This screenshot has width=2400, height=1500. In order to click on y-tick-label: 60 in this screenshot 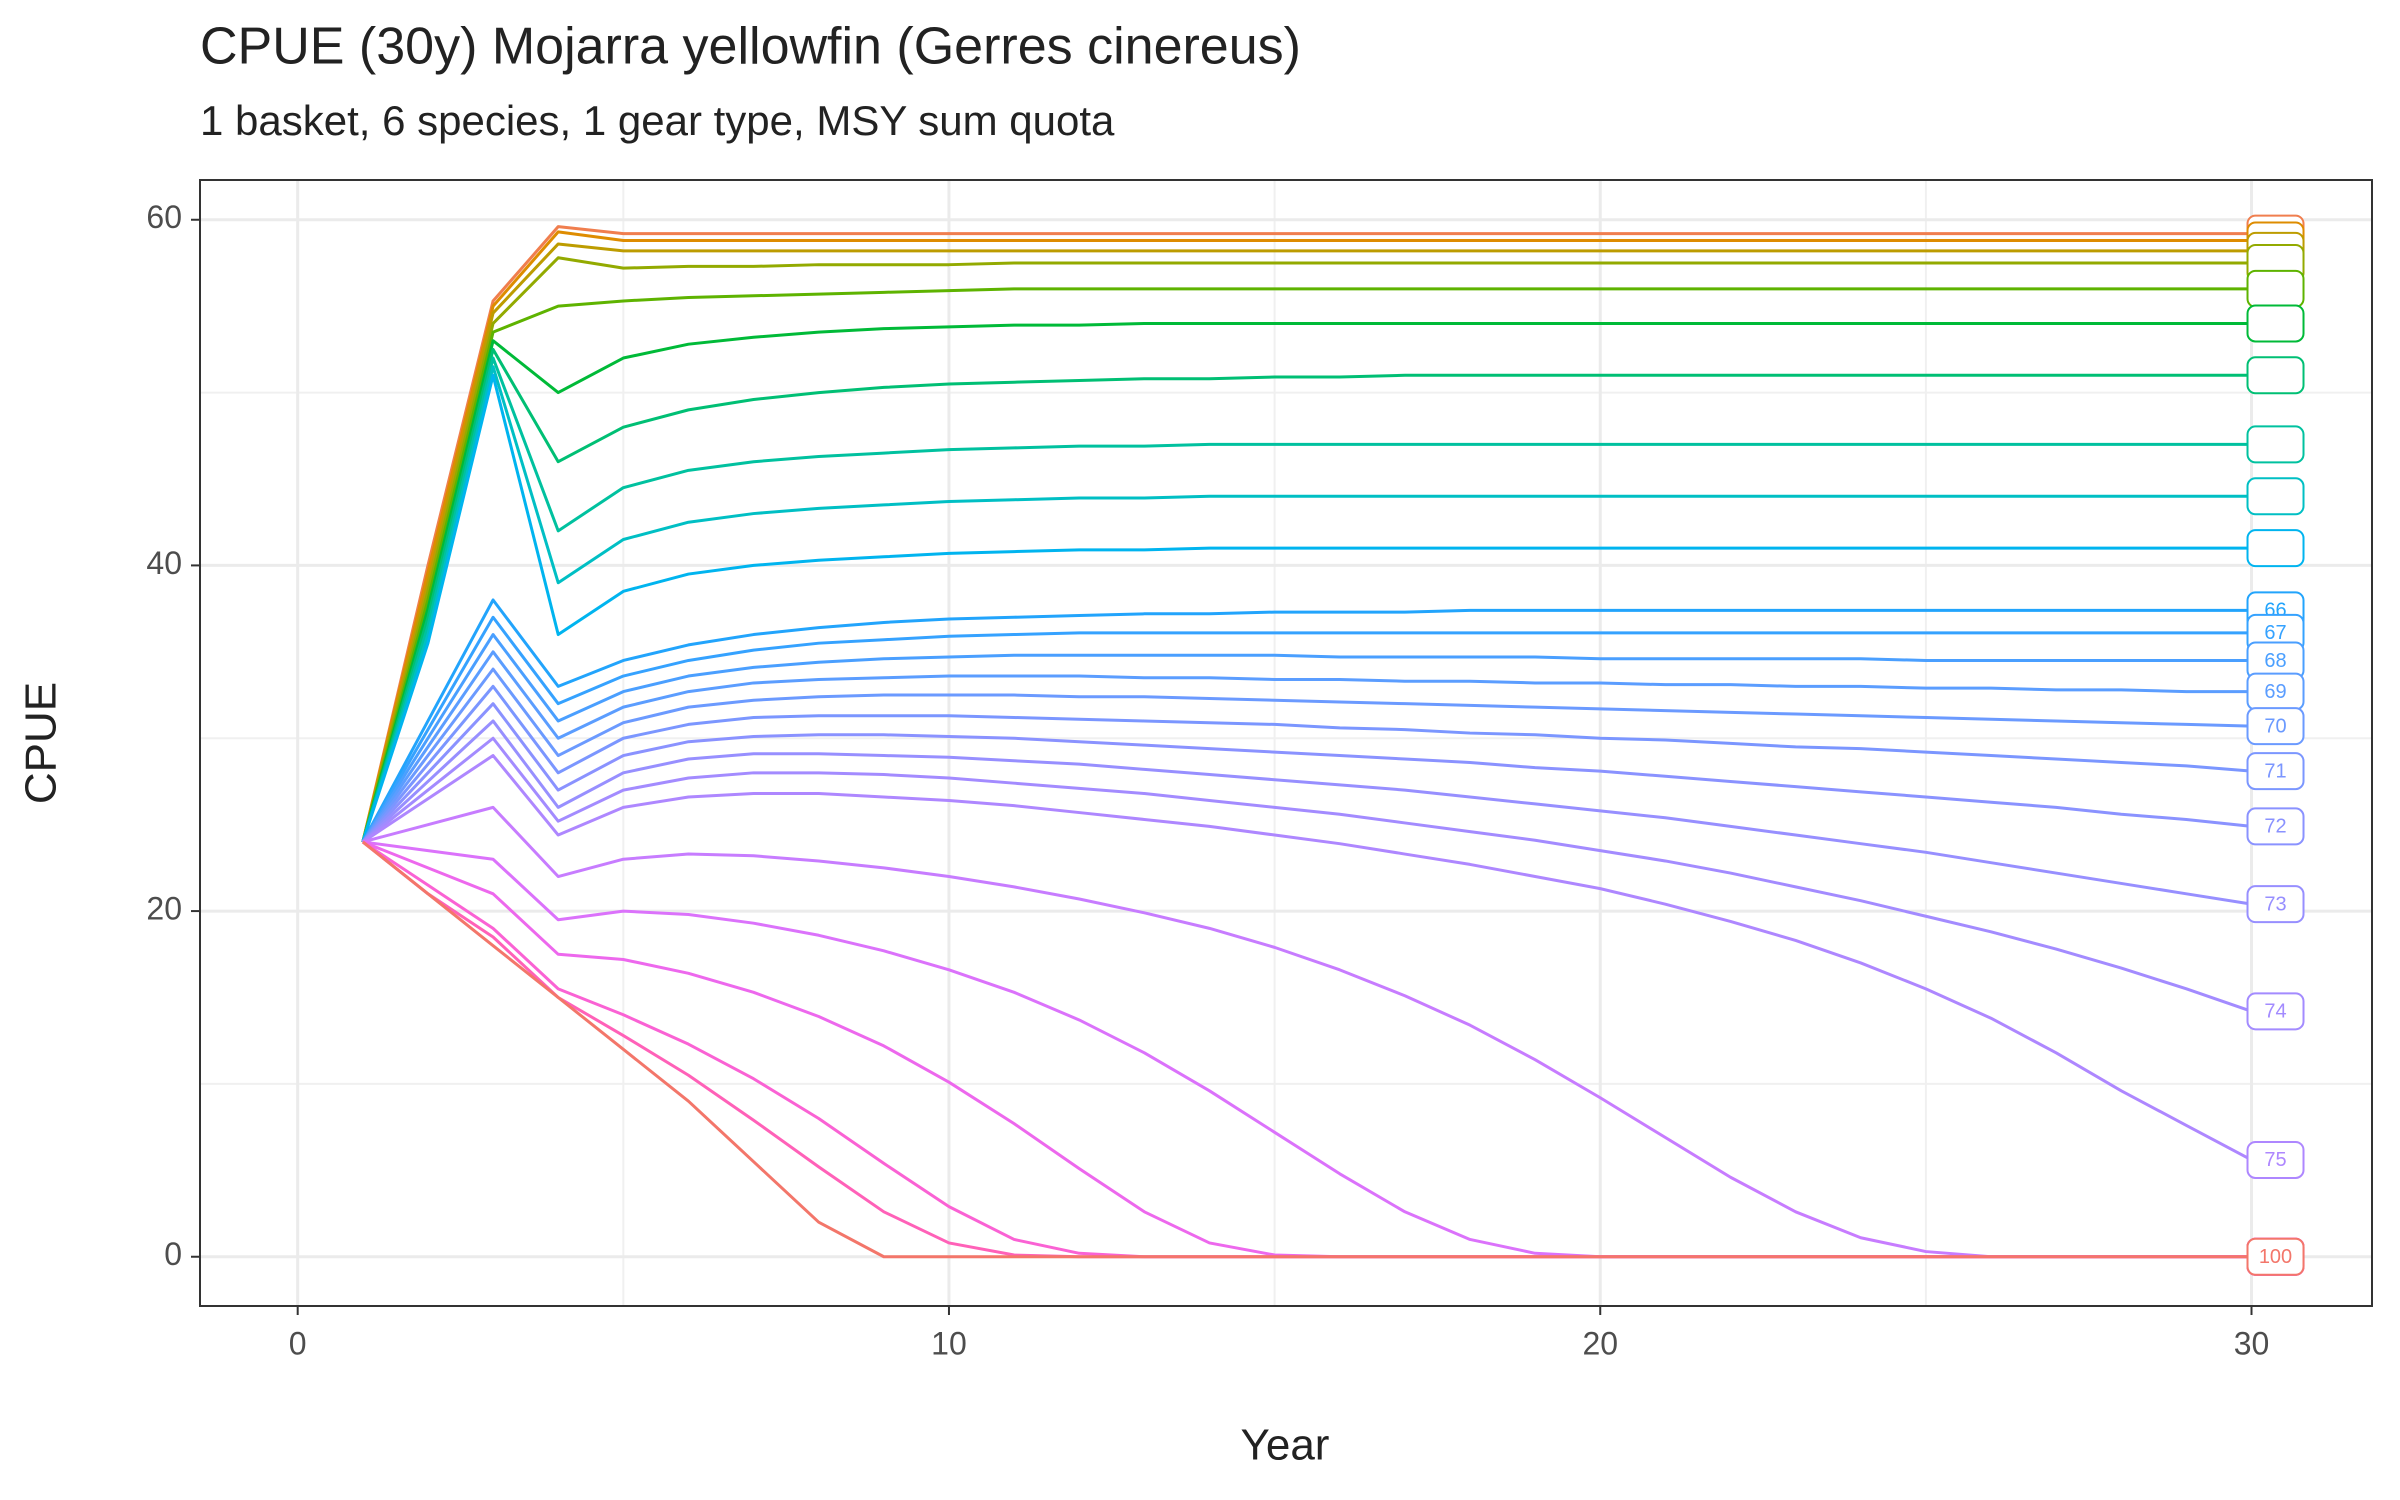, I will do `click(164, 217)`.